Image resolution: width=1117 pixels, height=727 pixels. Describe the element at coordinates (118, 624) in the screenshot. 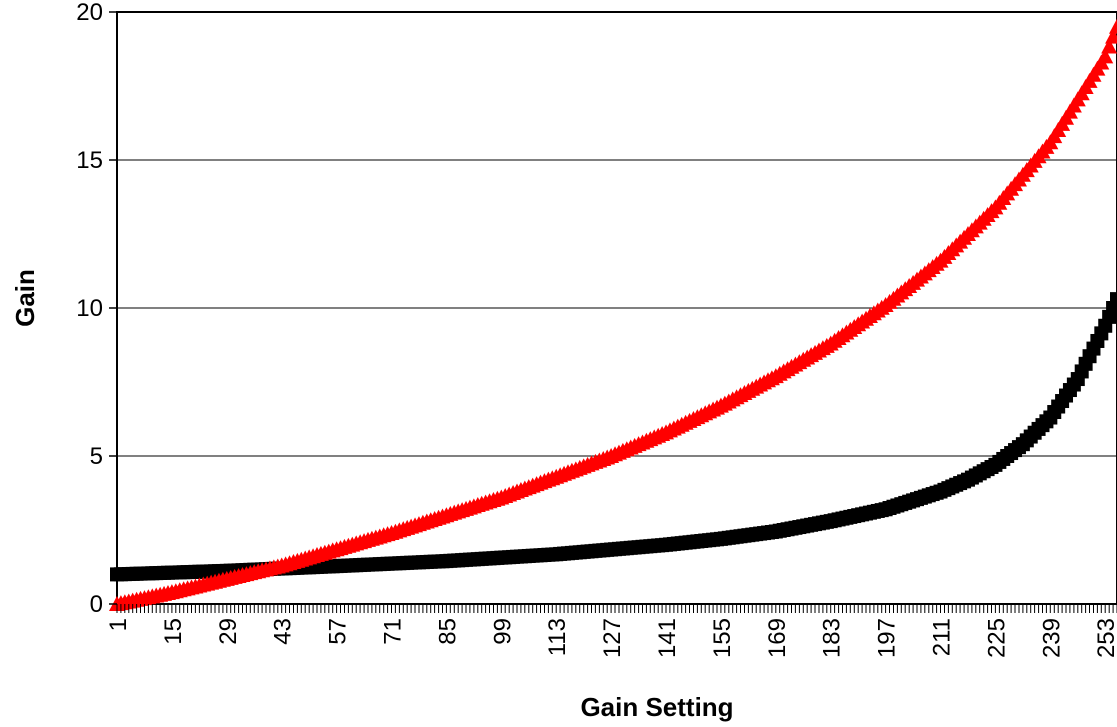

I see `x-tick-label: 1` at that location.